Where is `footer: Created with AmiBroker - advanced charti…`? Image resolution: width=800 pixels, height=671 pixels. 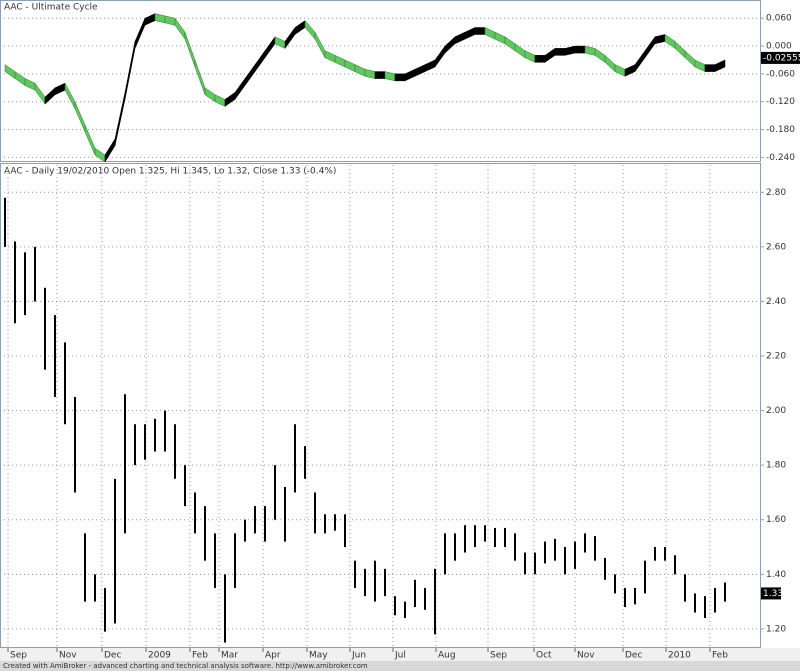
footer: Created with AmiBroker - advanced charti… is located at coordinates (185, 666).